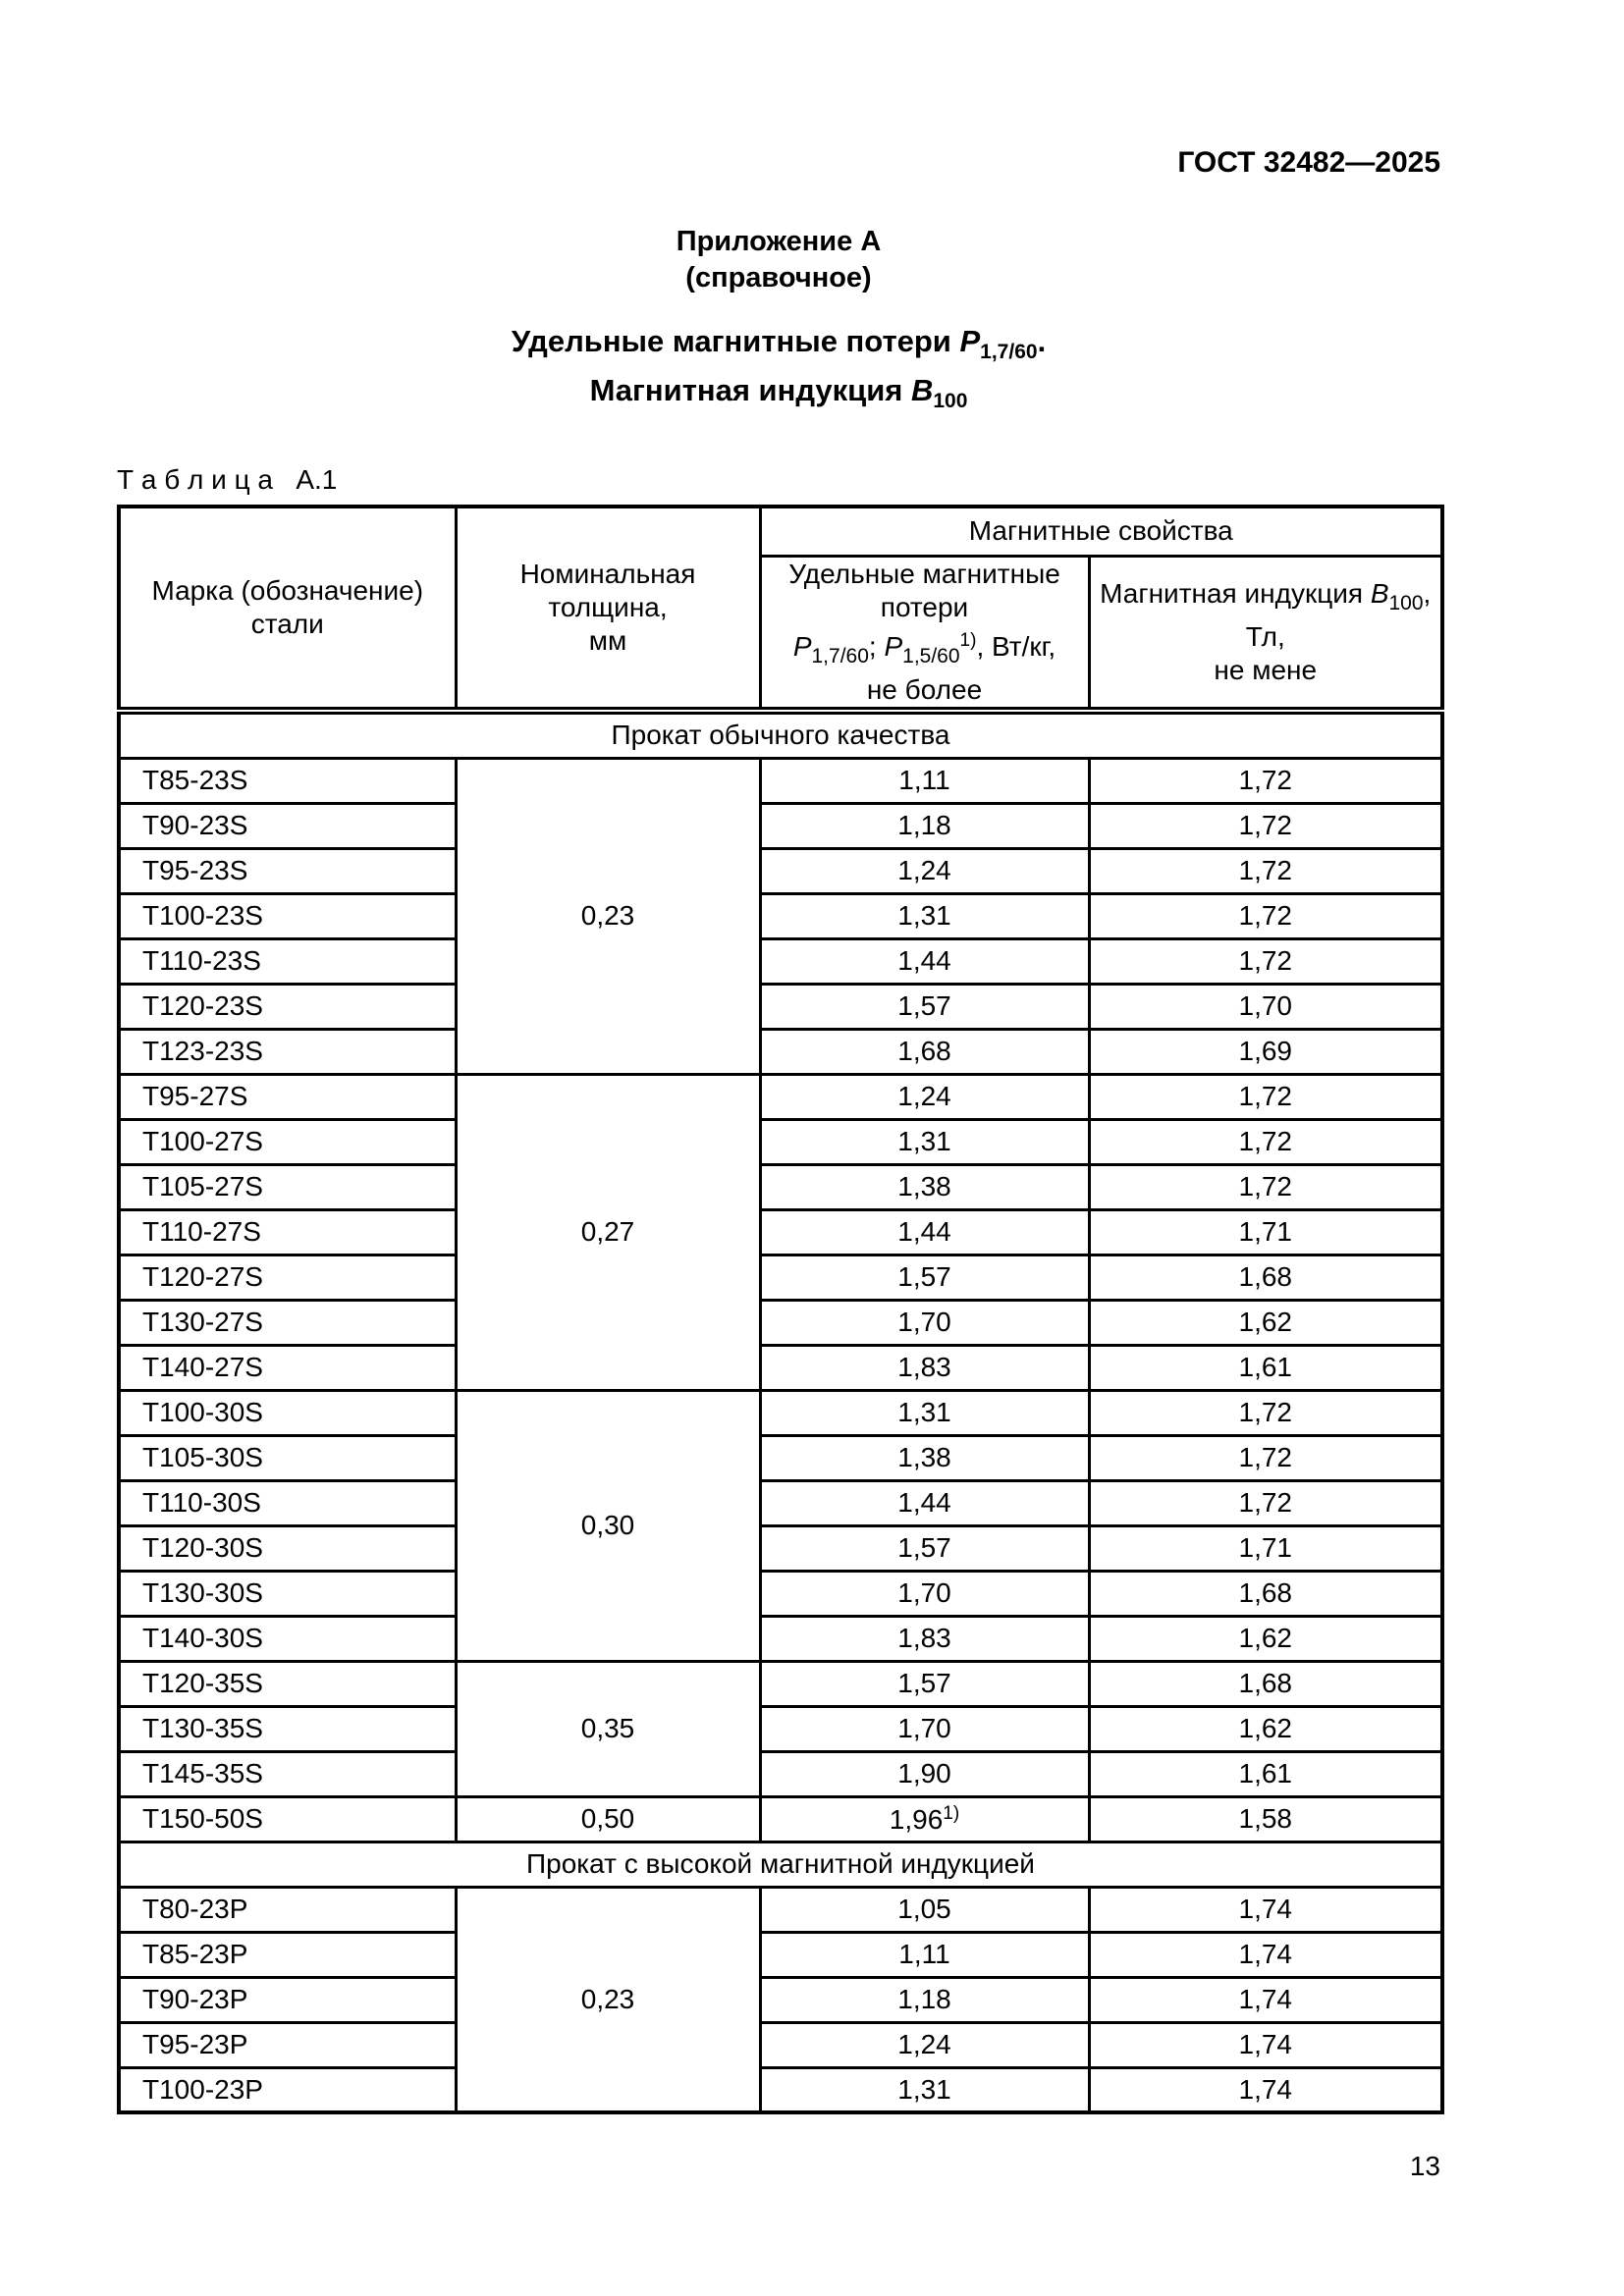  Describe the element at coordinates (924, 1909) in the screenshot. I see `loss-cell: 1,05` at that location.